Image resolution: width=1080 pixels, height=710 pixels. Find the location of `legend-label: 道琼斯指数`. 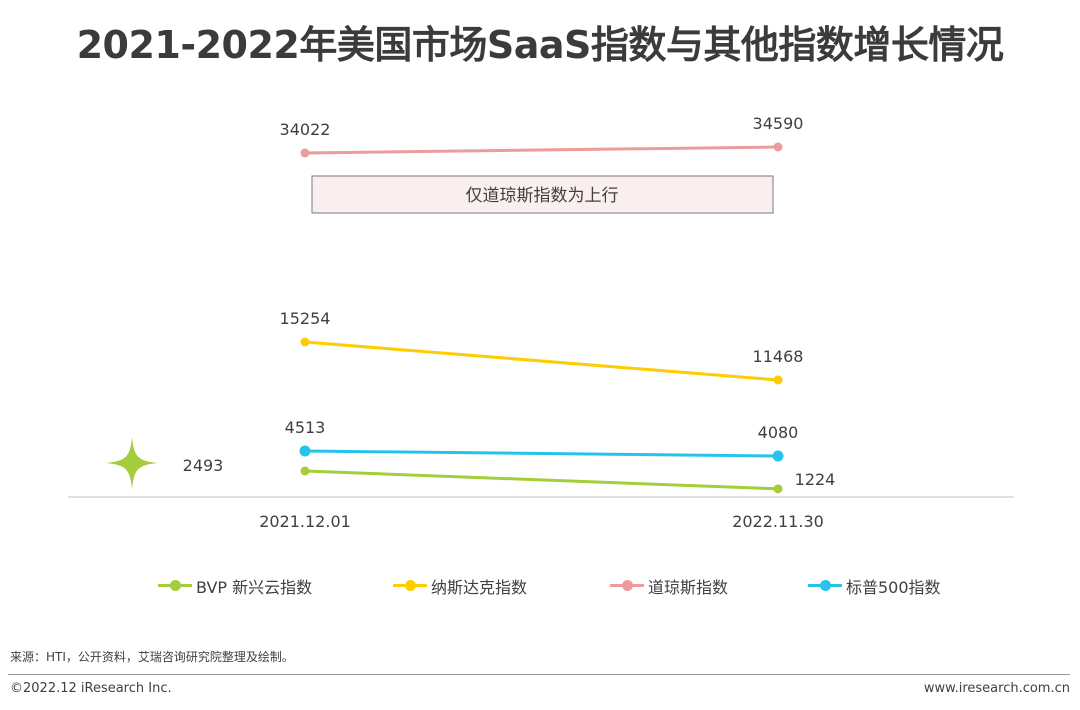

legend-label: 道琼斯指数 is located at coordinates (688, 587).